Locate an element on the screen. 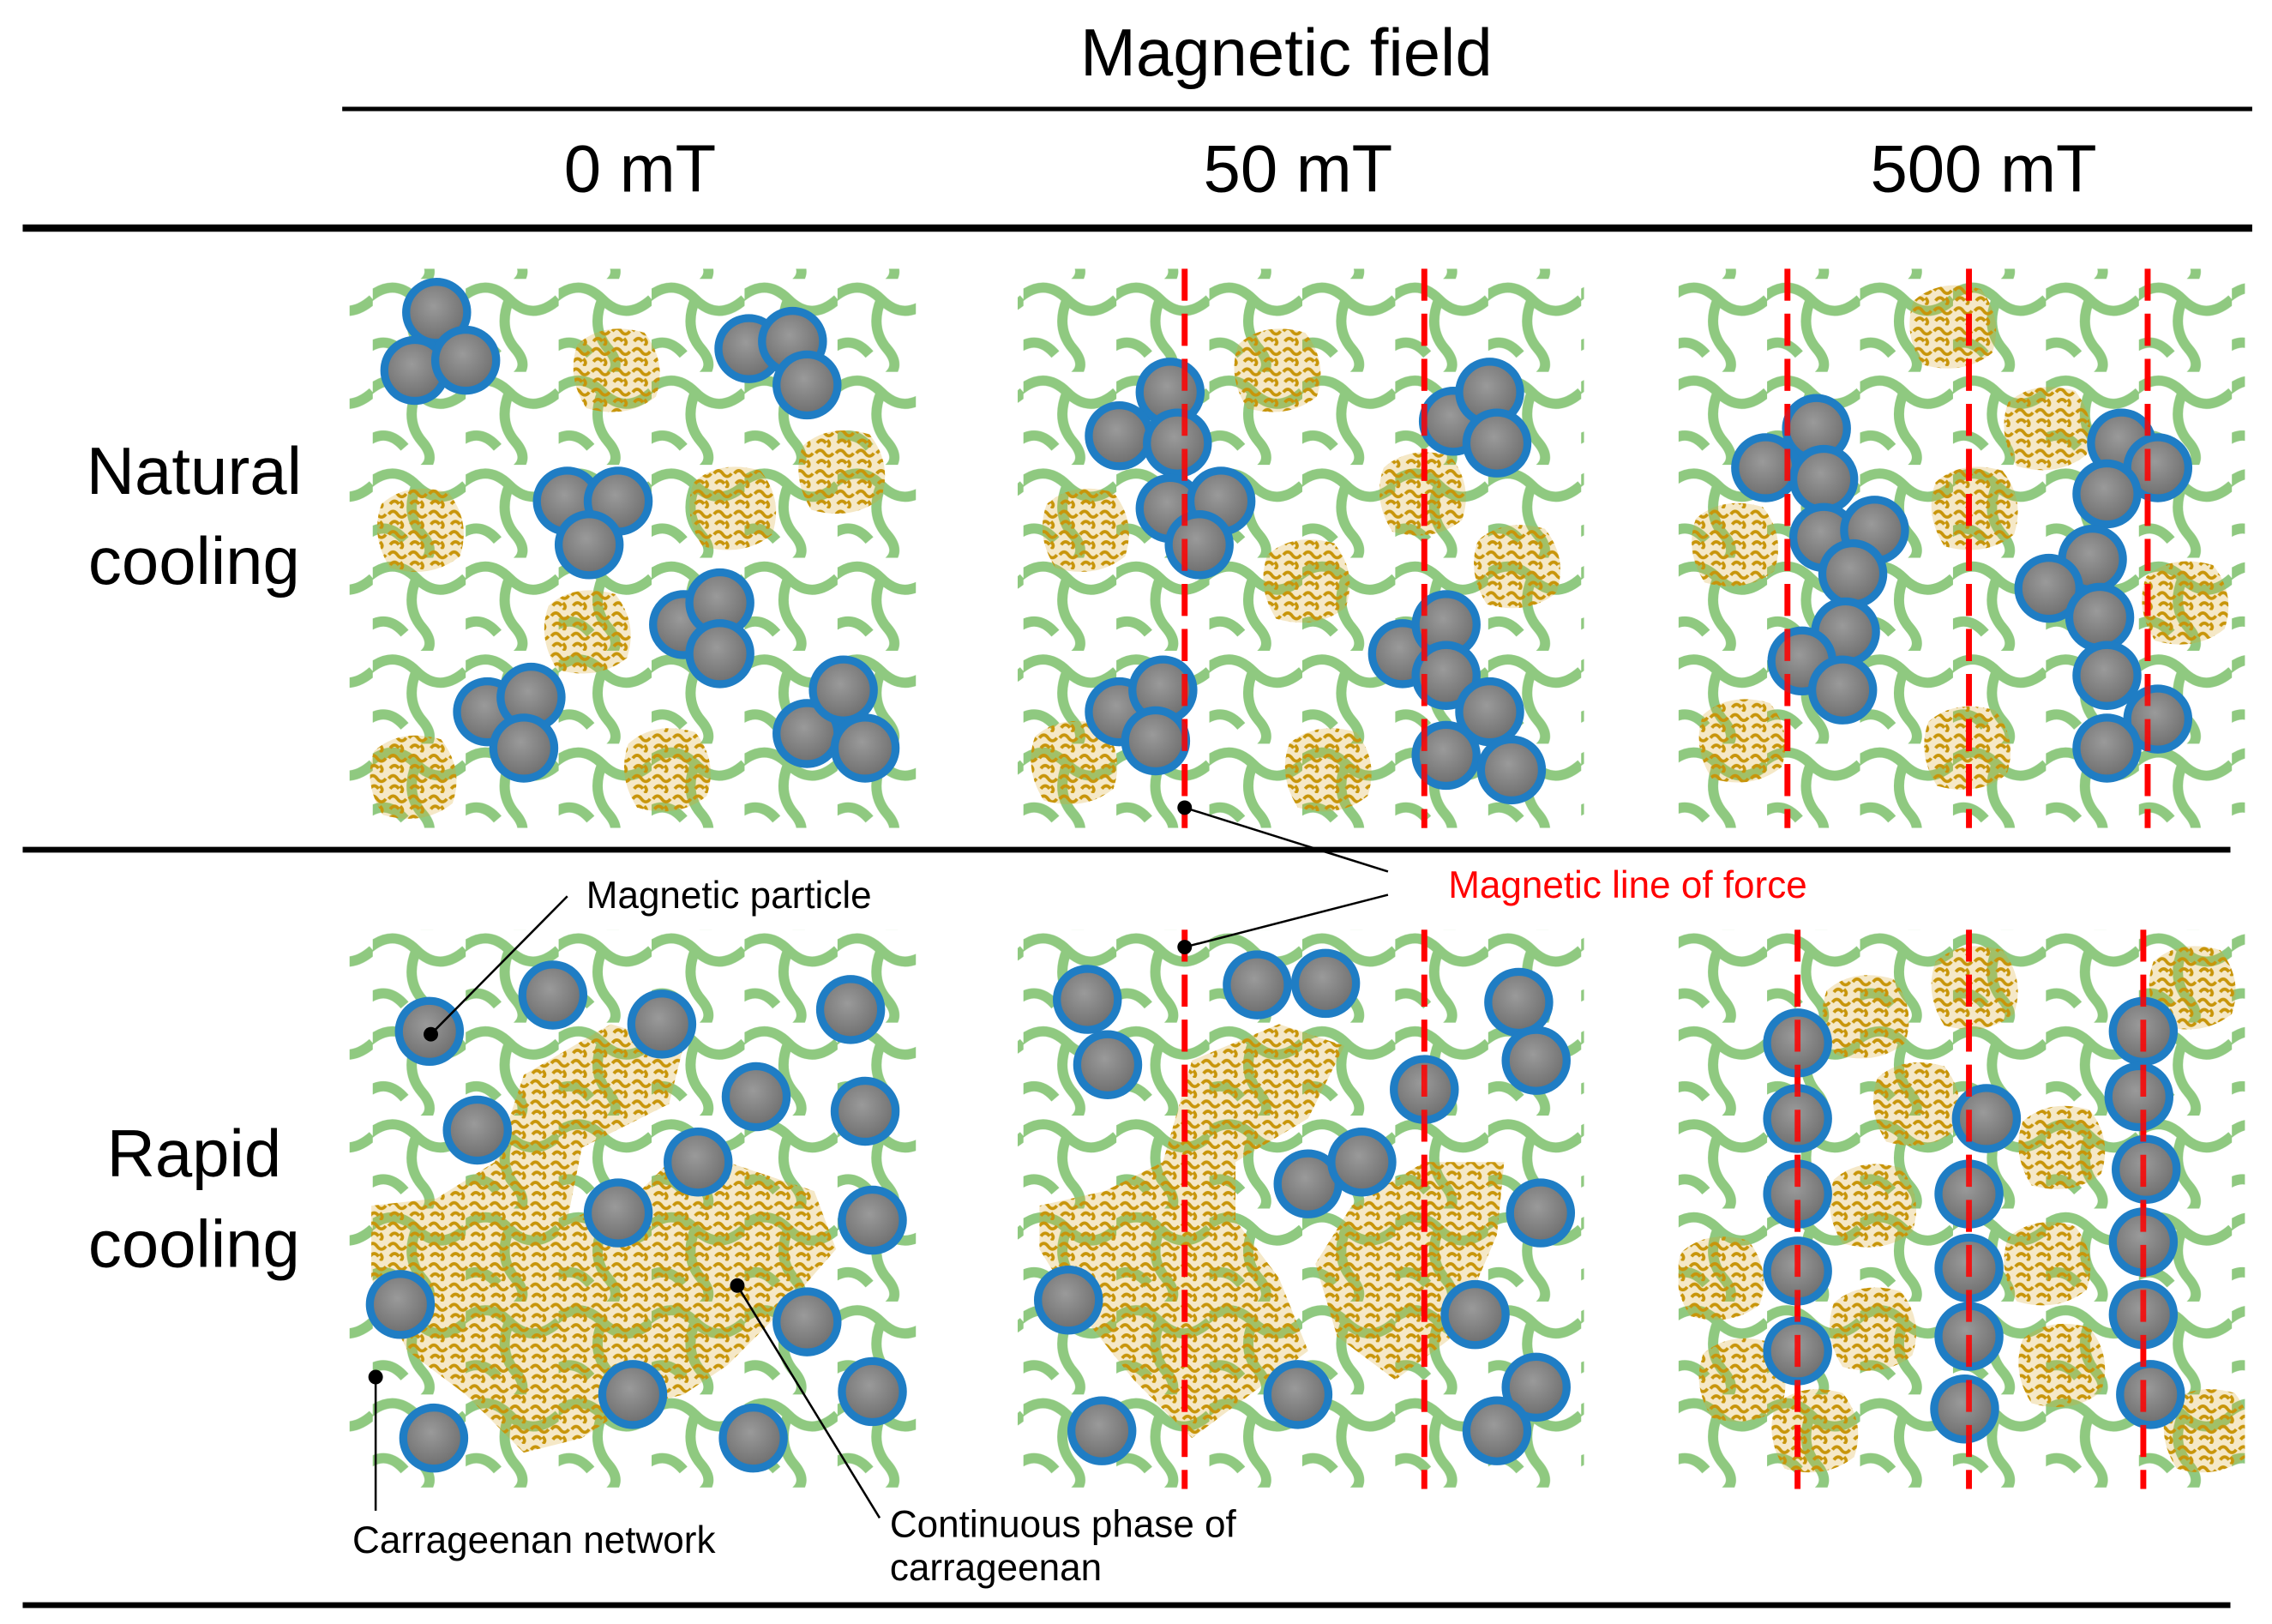 The height and width of the screenshot is (1624, 2272). annotation: Magnetic line of force is located at coordinates (1627, 885).